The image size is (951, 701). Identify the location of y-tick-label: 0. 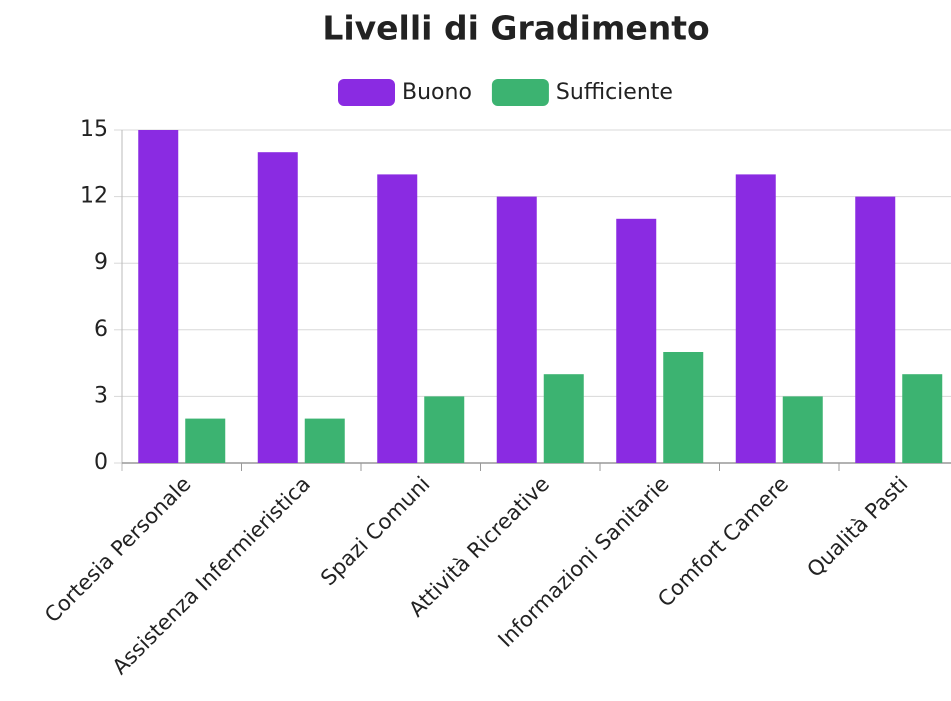
(101, 462).